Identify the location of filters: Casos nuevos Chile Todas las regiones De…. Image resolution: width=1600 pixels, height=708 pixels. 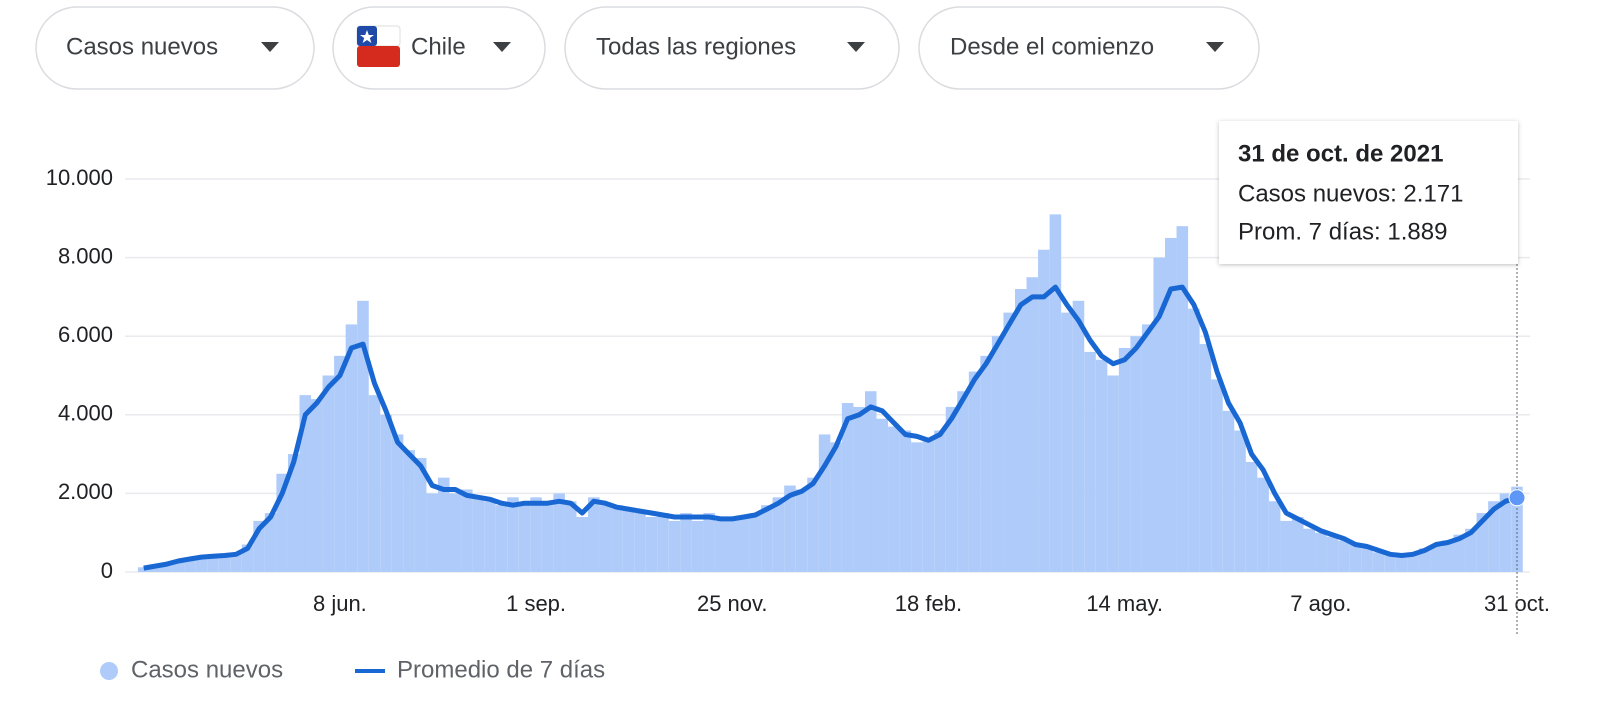
(647, 48).